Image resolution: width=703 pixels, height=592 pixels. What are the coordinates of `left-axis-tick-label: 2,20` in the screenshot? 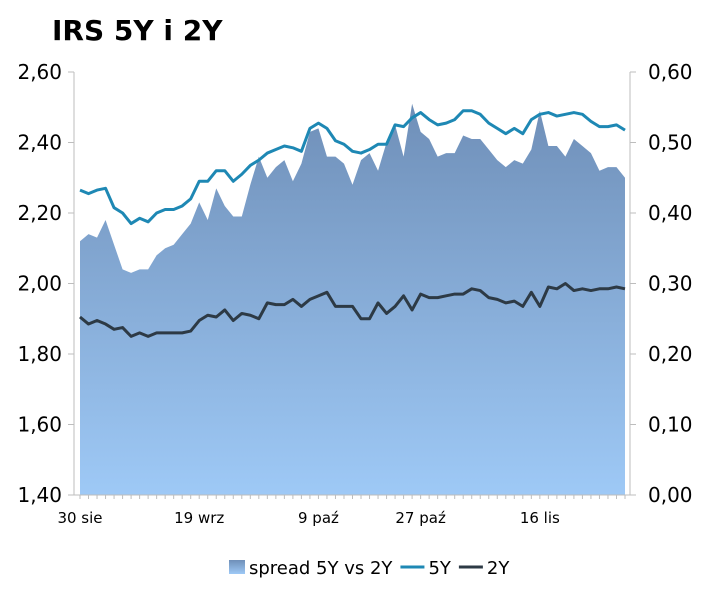 It's located at (39, 213).